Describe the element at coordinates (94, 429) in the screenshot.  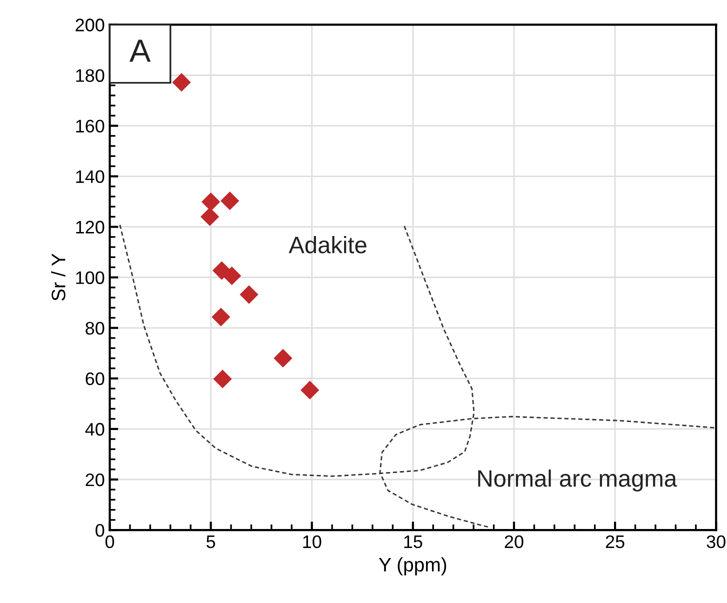
I see `y-tick-label: 40` at that location.